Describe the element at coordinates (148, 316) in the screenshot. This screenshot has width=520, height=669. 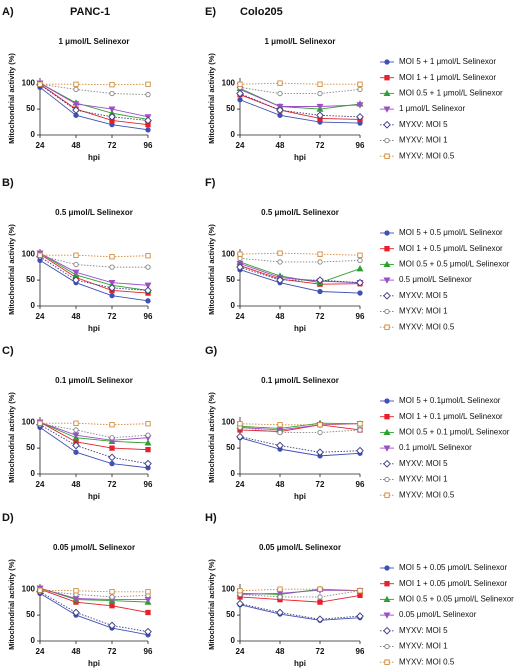
I see `x-tick-label: 96` at that location.